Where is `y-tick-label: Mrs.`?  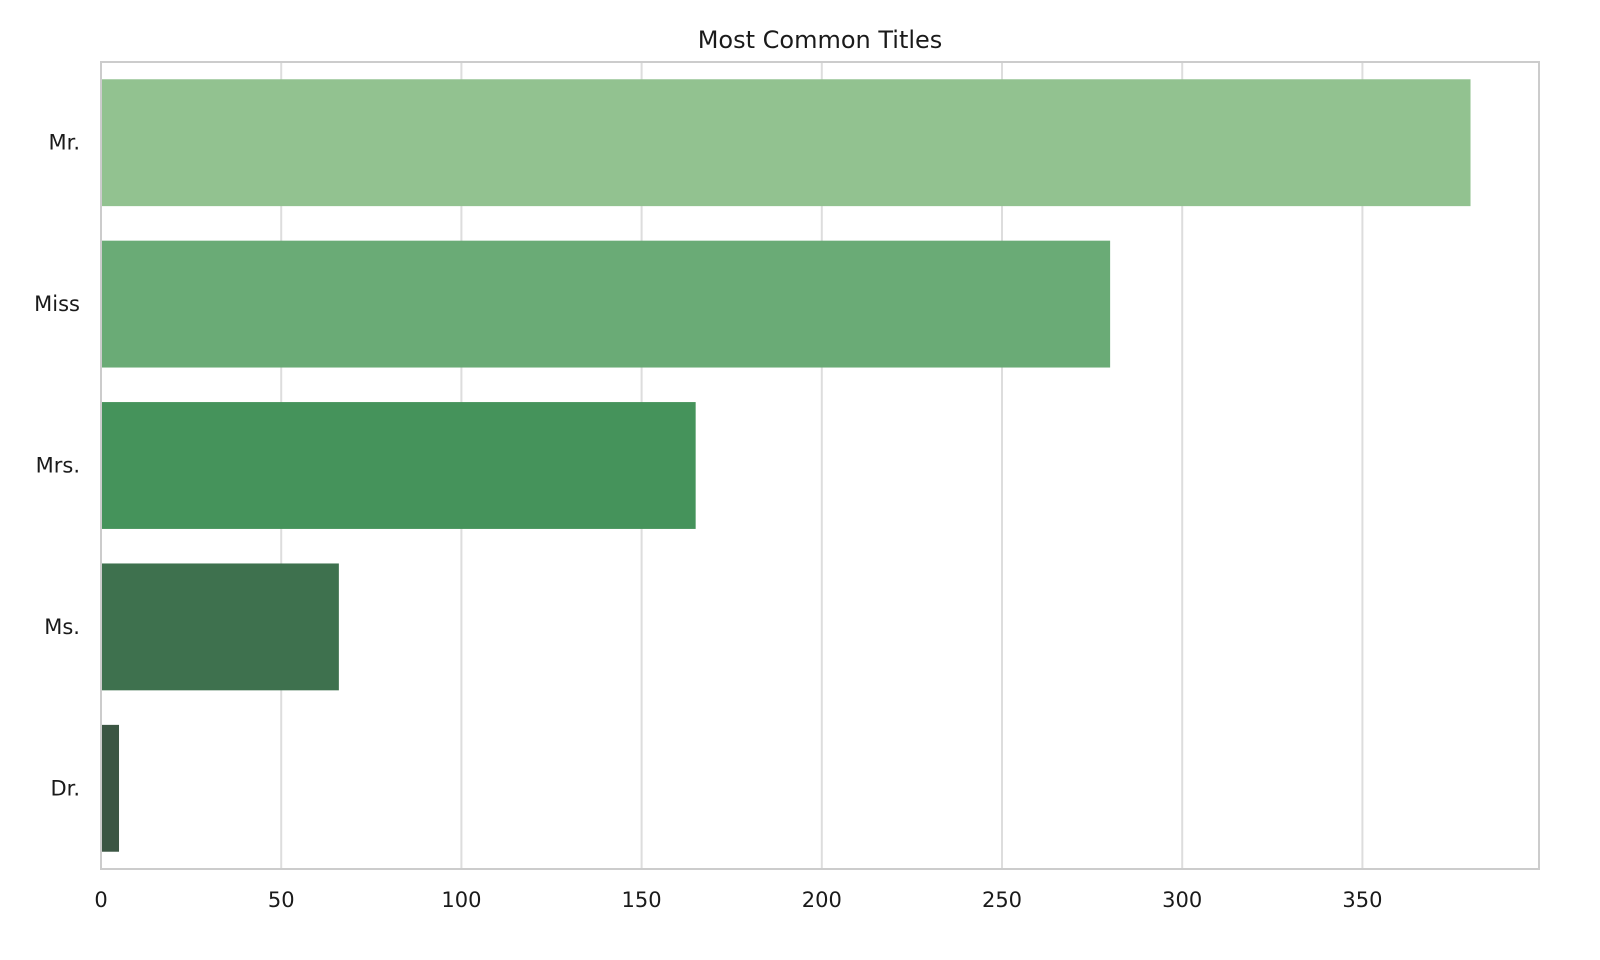
y-tick-label: Mrs. is located at coordinates (58, 466).